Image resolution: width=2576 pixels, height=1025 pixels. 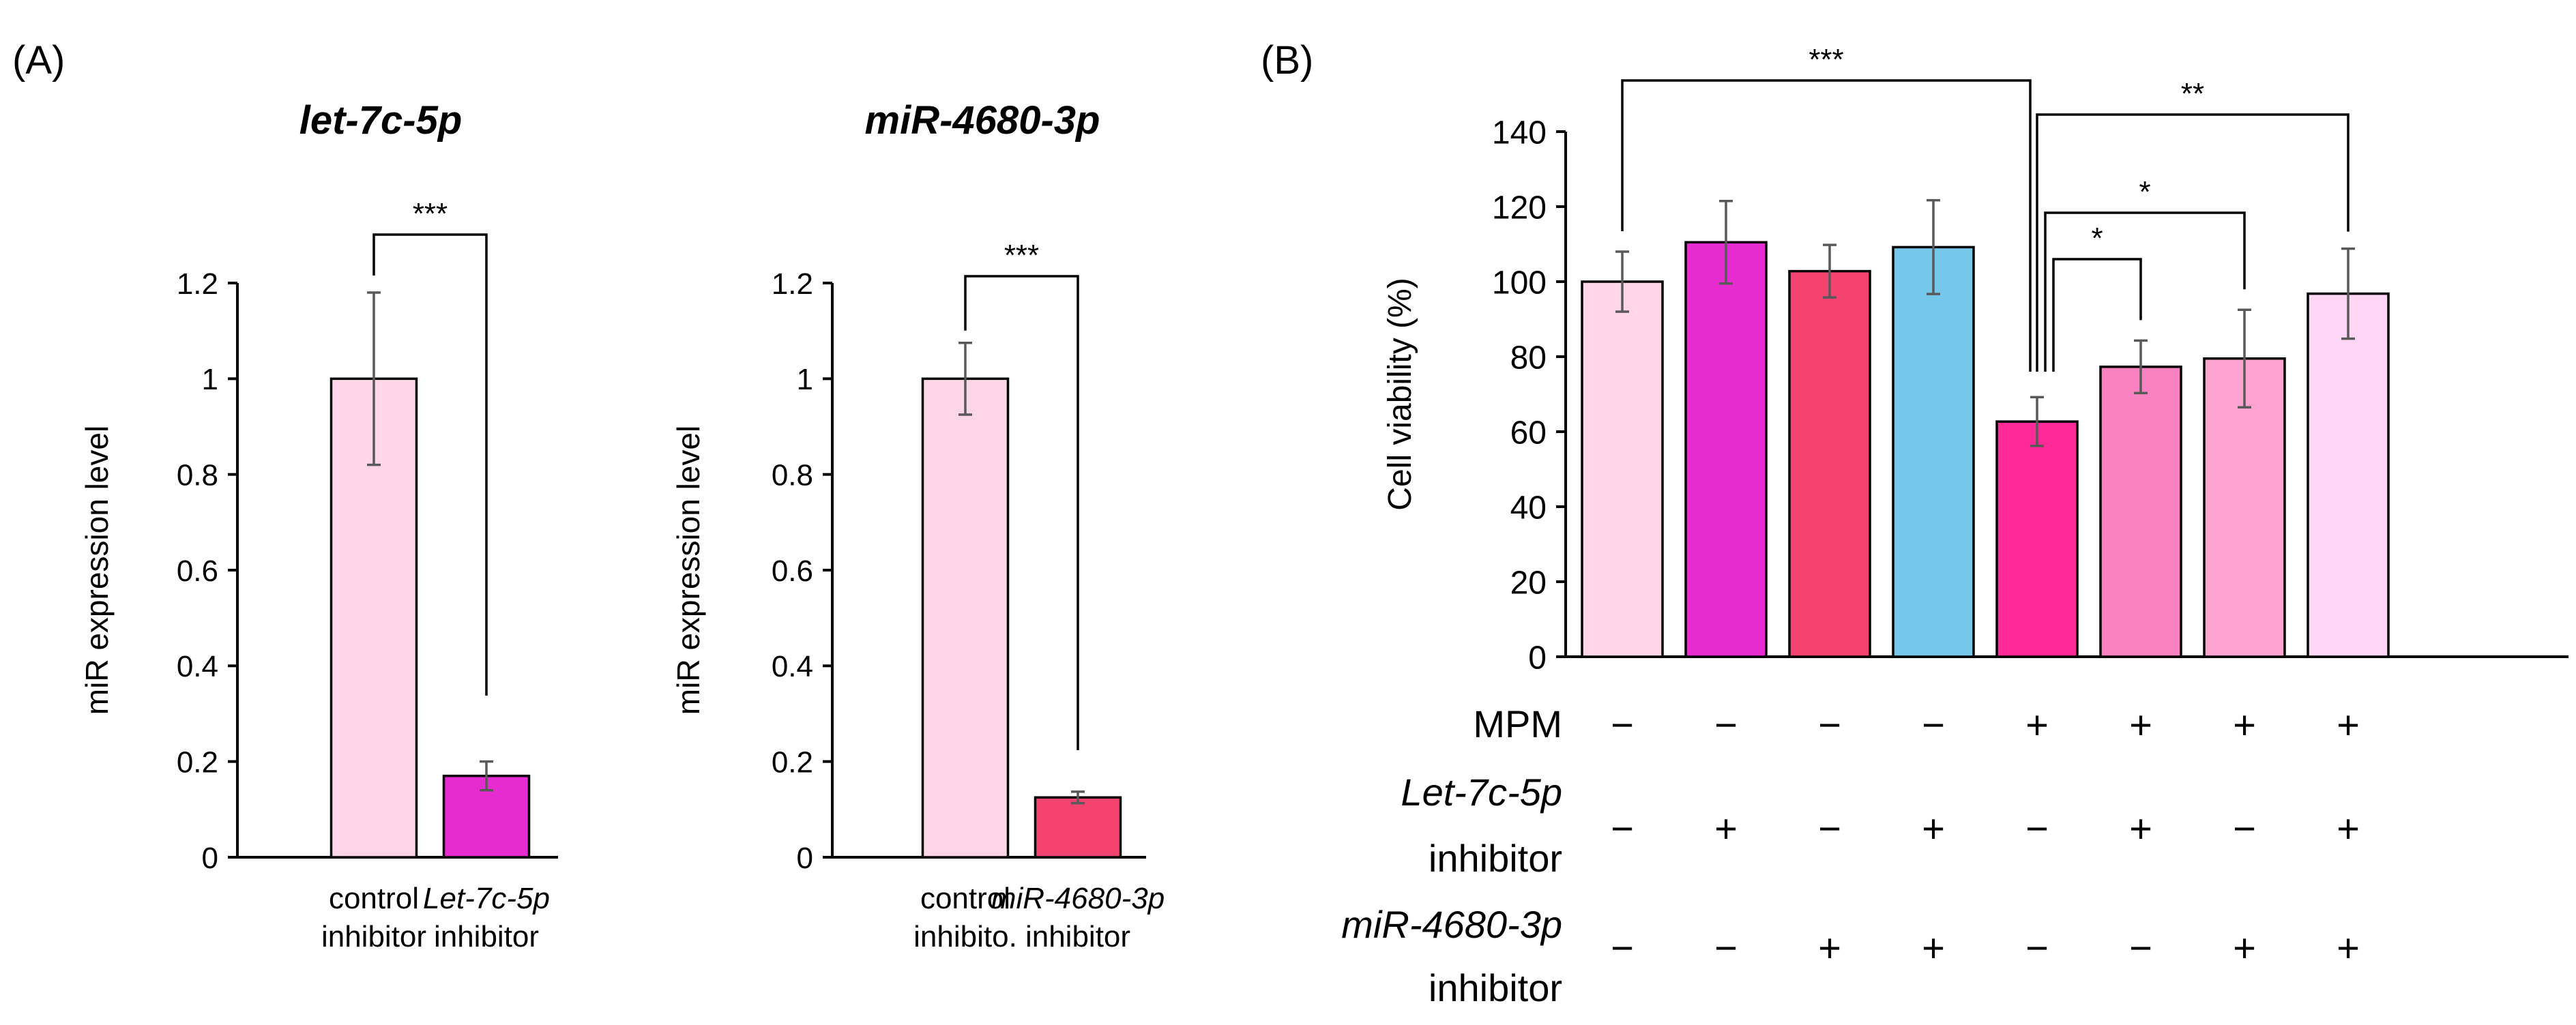 I want to click on panel-label-b: (B), so click(x=1287, y=61).